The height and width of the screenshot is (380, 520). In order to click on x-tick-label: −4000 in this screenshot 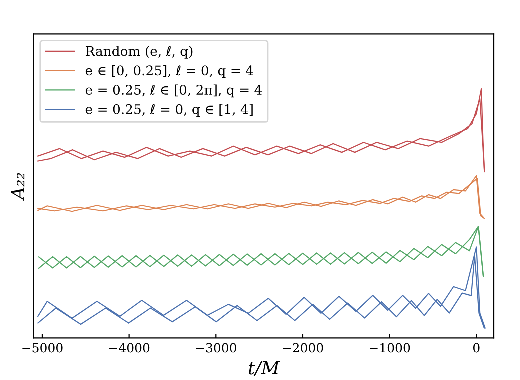, I will do `click(129, 348)`.